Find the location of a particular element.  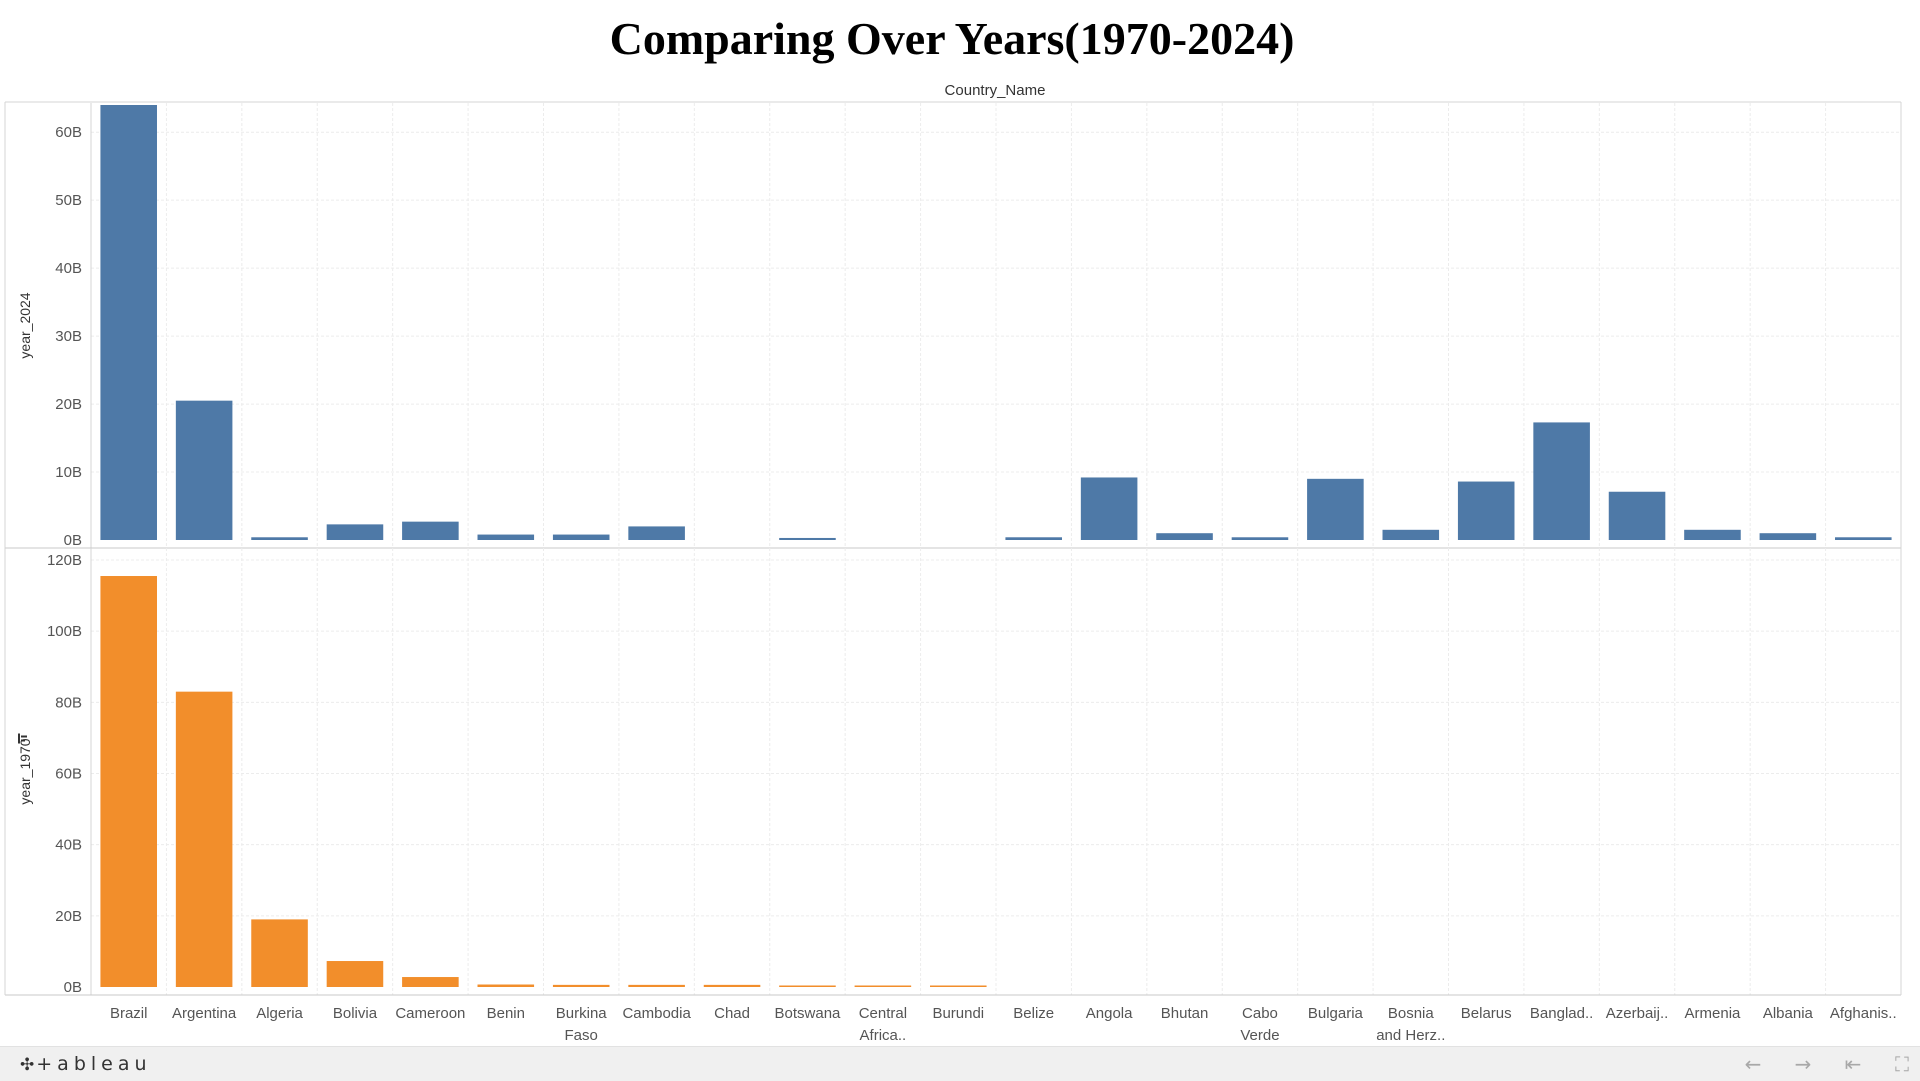

tableau-logo-text: +ableau is located at coordinates (94, 1064).